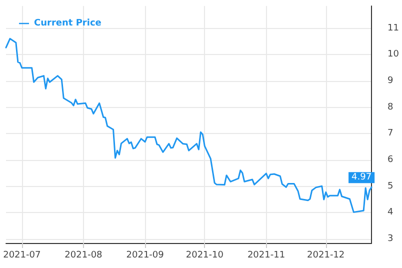 The image size is (402, 268). What do you see at coordinates (391, 160) in the screenshot?
I see `y-tick-label: 6` at bounding box center [391, 160].